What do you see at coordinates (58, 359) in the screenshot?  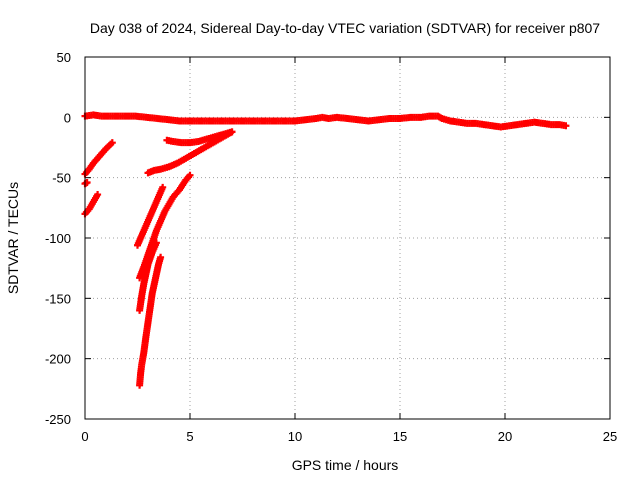 I see `y-tick-label: -200` at bounding box center [58, 359].